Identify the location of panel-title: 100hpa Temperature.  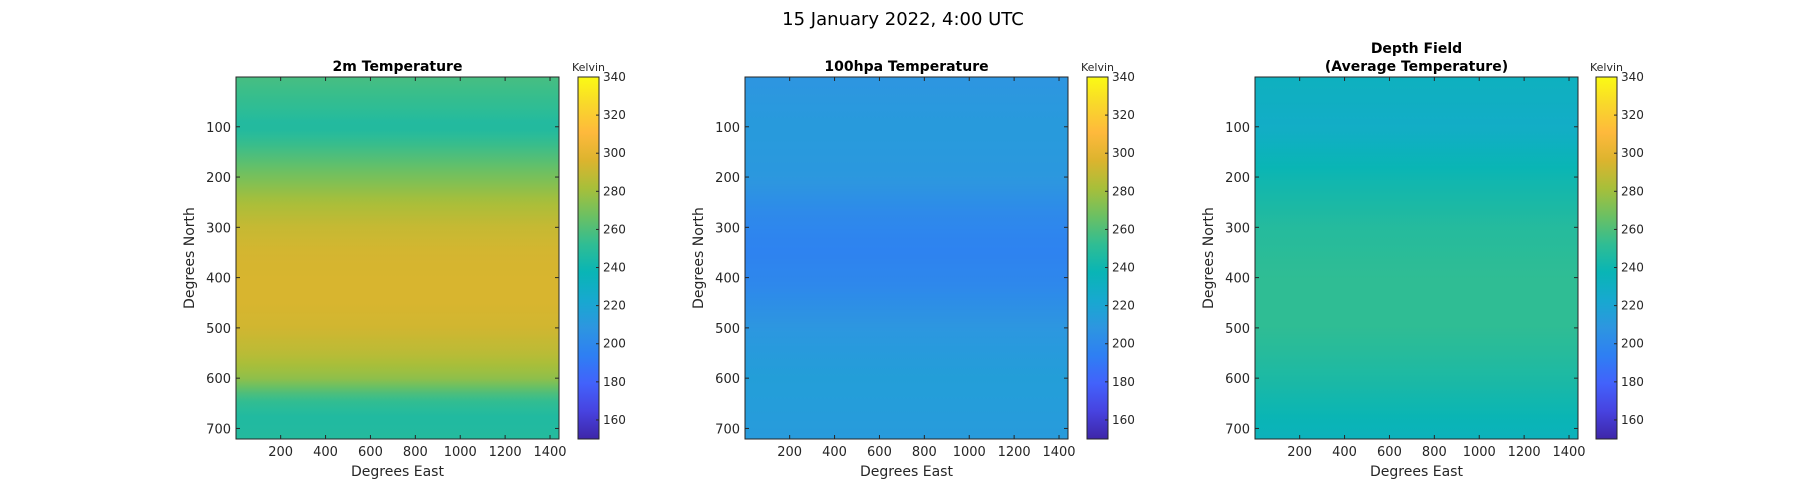
(906, 67).